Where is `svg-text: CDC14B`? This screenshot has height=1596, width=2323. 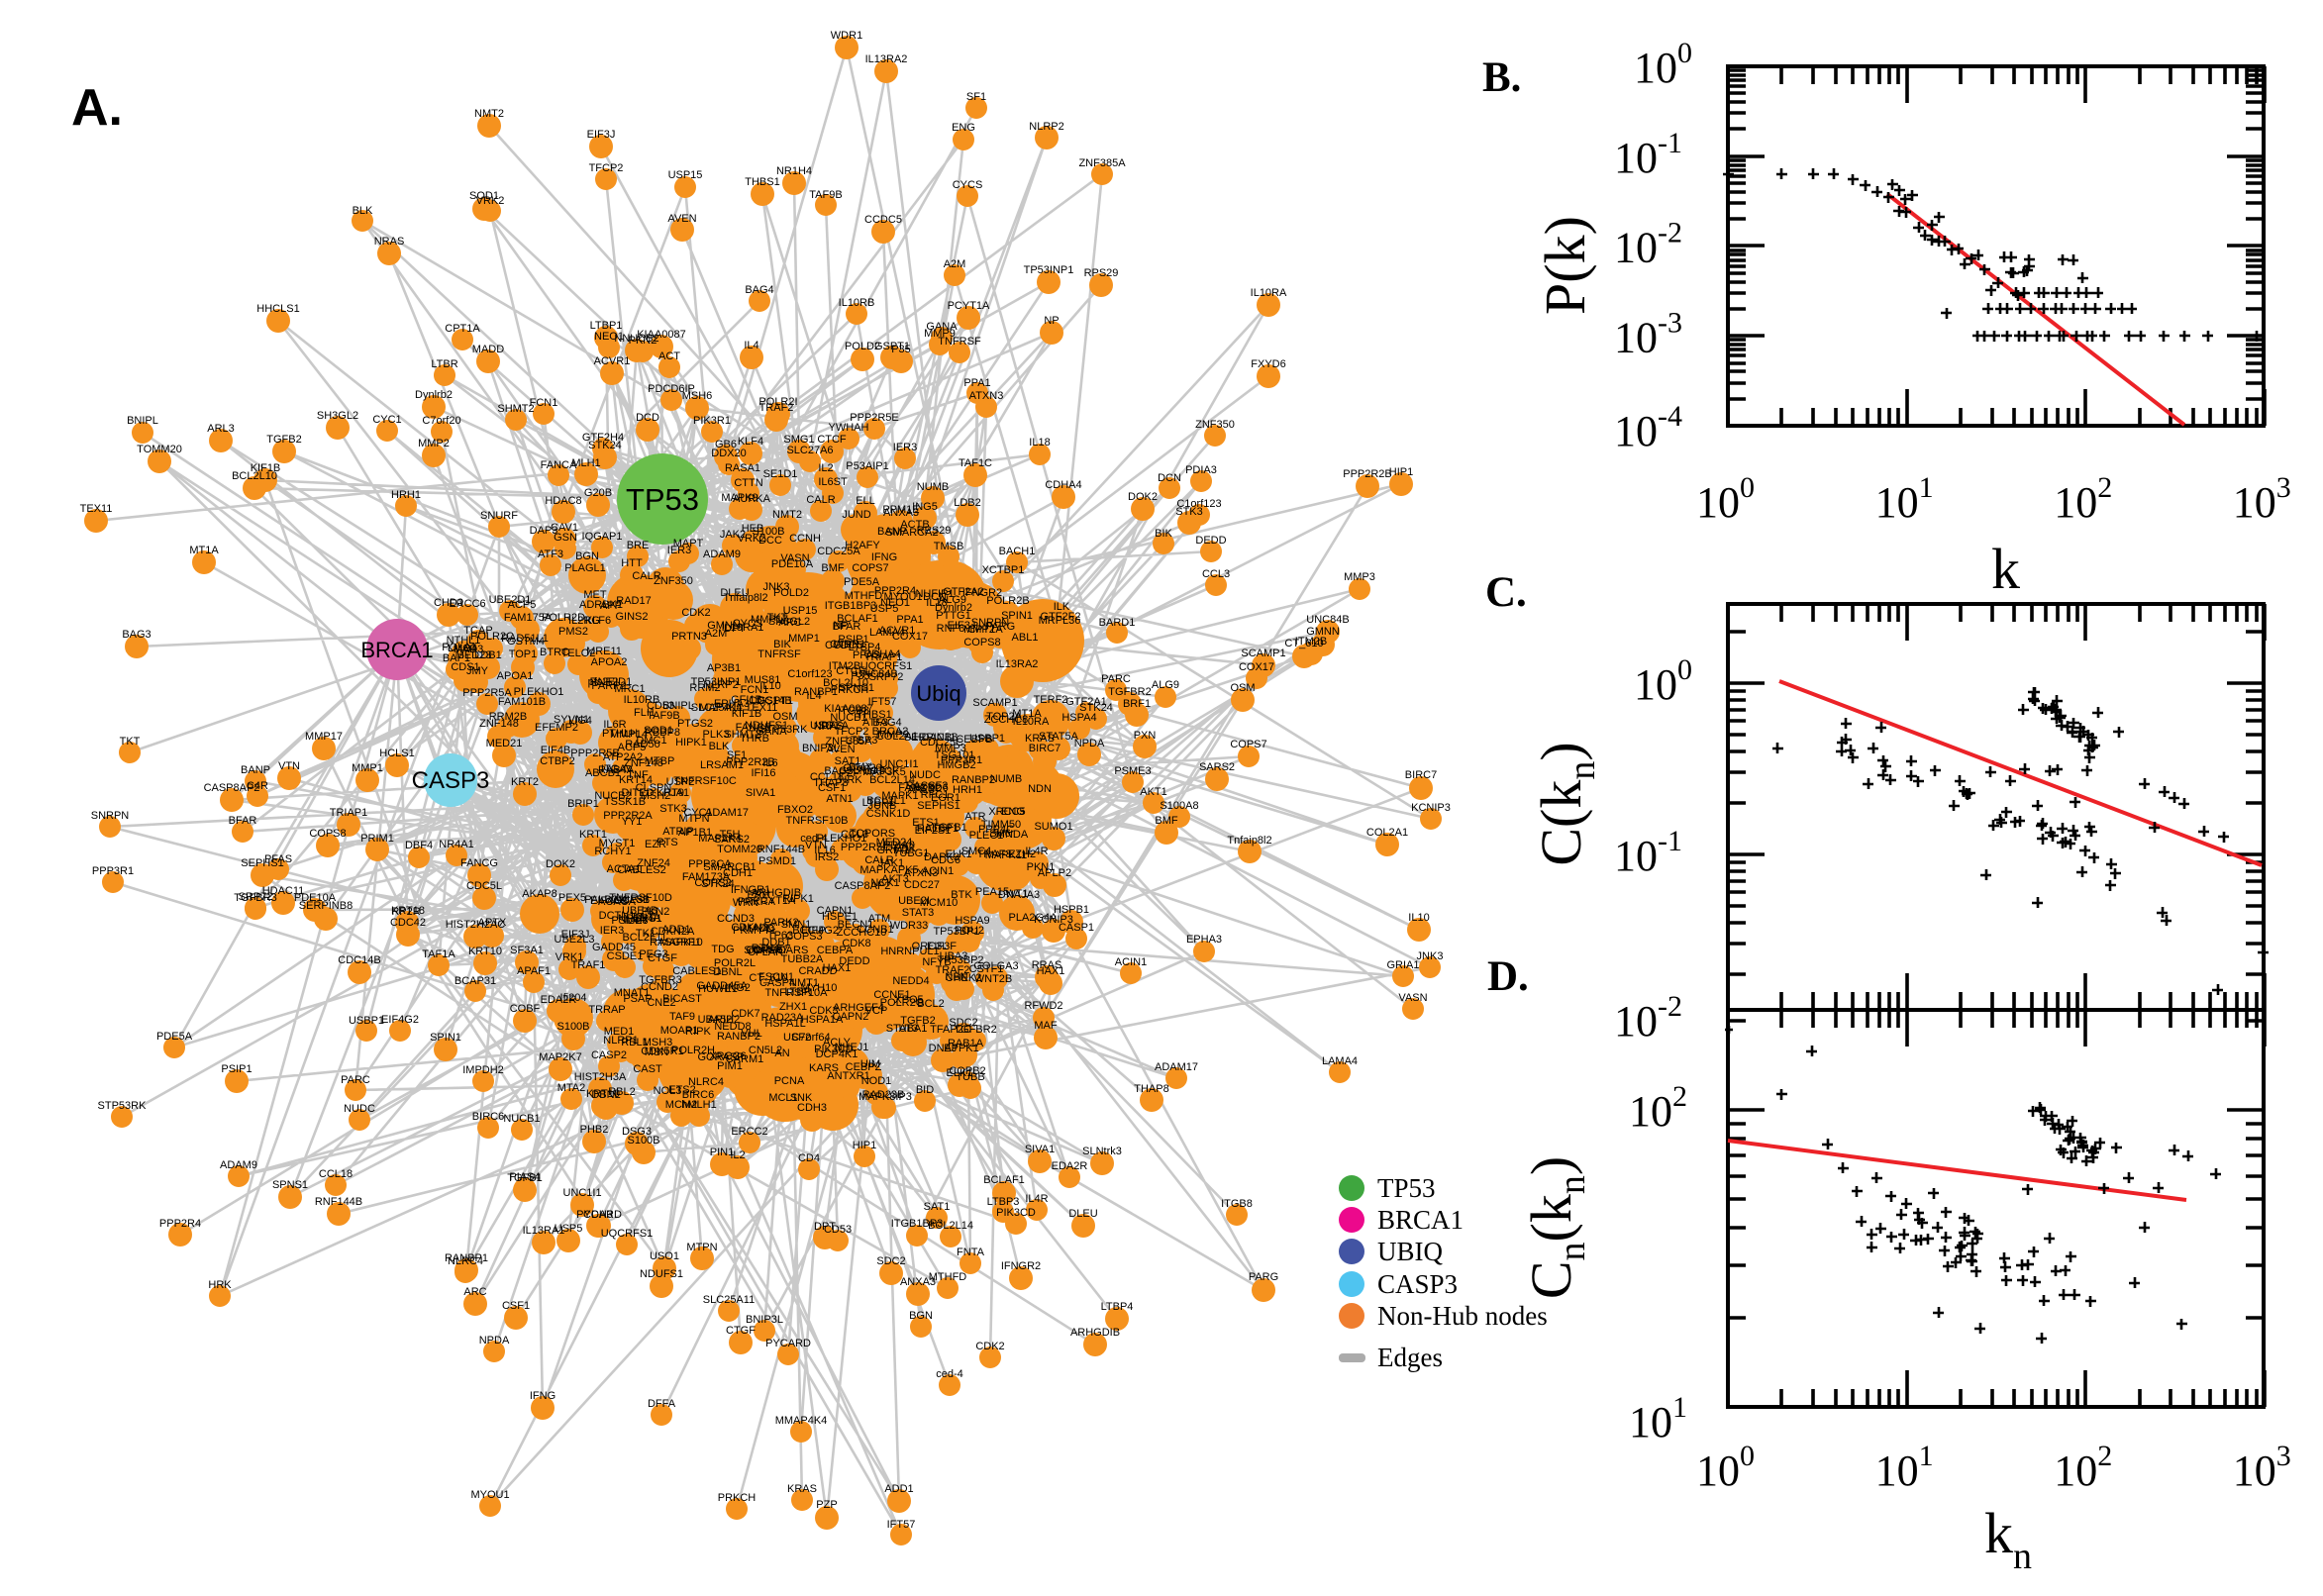 svg-text: CDC14B is located at coordinates (770, 701).